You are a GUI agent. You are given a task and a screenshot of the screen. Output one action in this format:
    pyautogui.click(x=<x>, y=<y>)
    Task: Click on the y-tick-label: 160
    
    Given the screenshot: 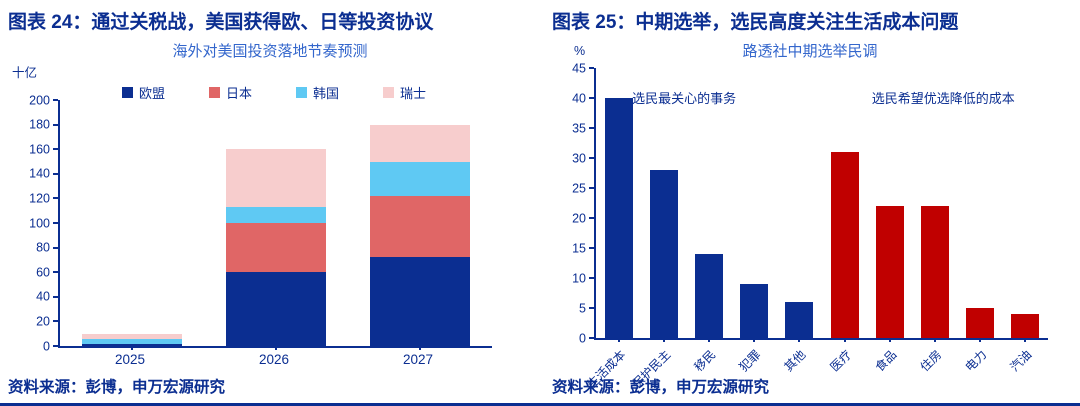 What is the action you would take?
    pyautogui.click(x=39, y=148)
    